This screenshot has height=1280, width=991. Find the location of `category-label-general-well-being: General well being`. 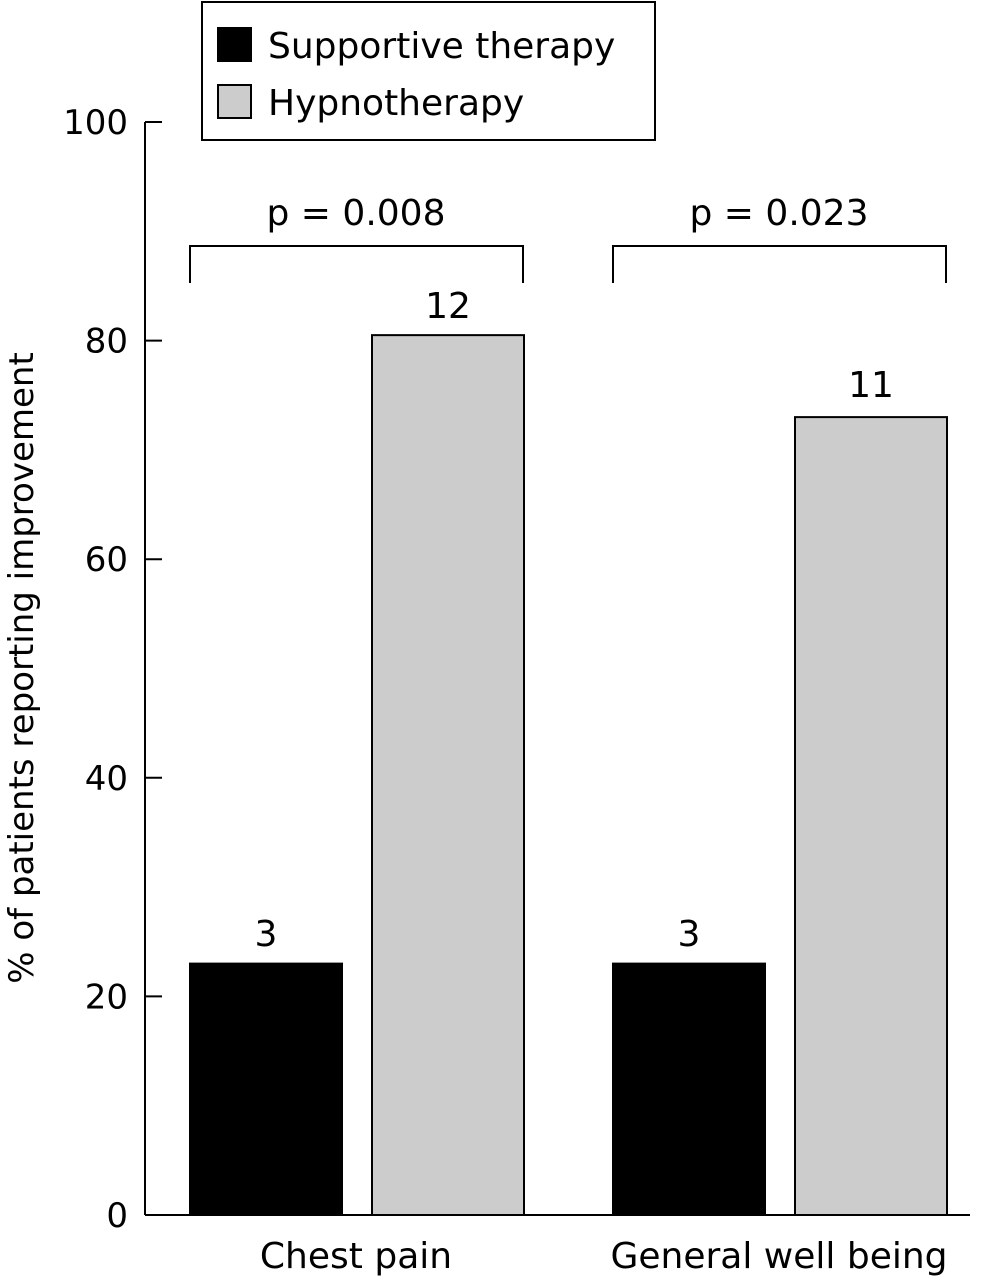

category-label-general-well-being: General well being is located at coordinates (778, 1256).